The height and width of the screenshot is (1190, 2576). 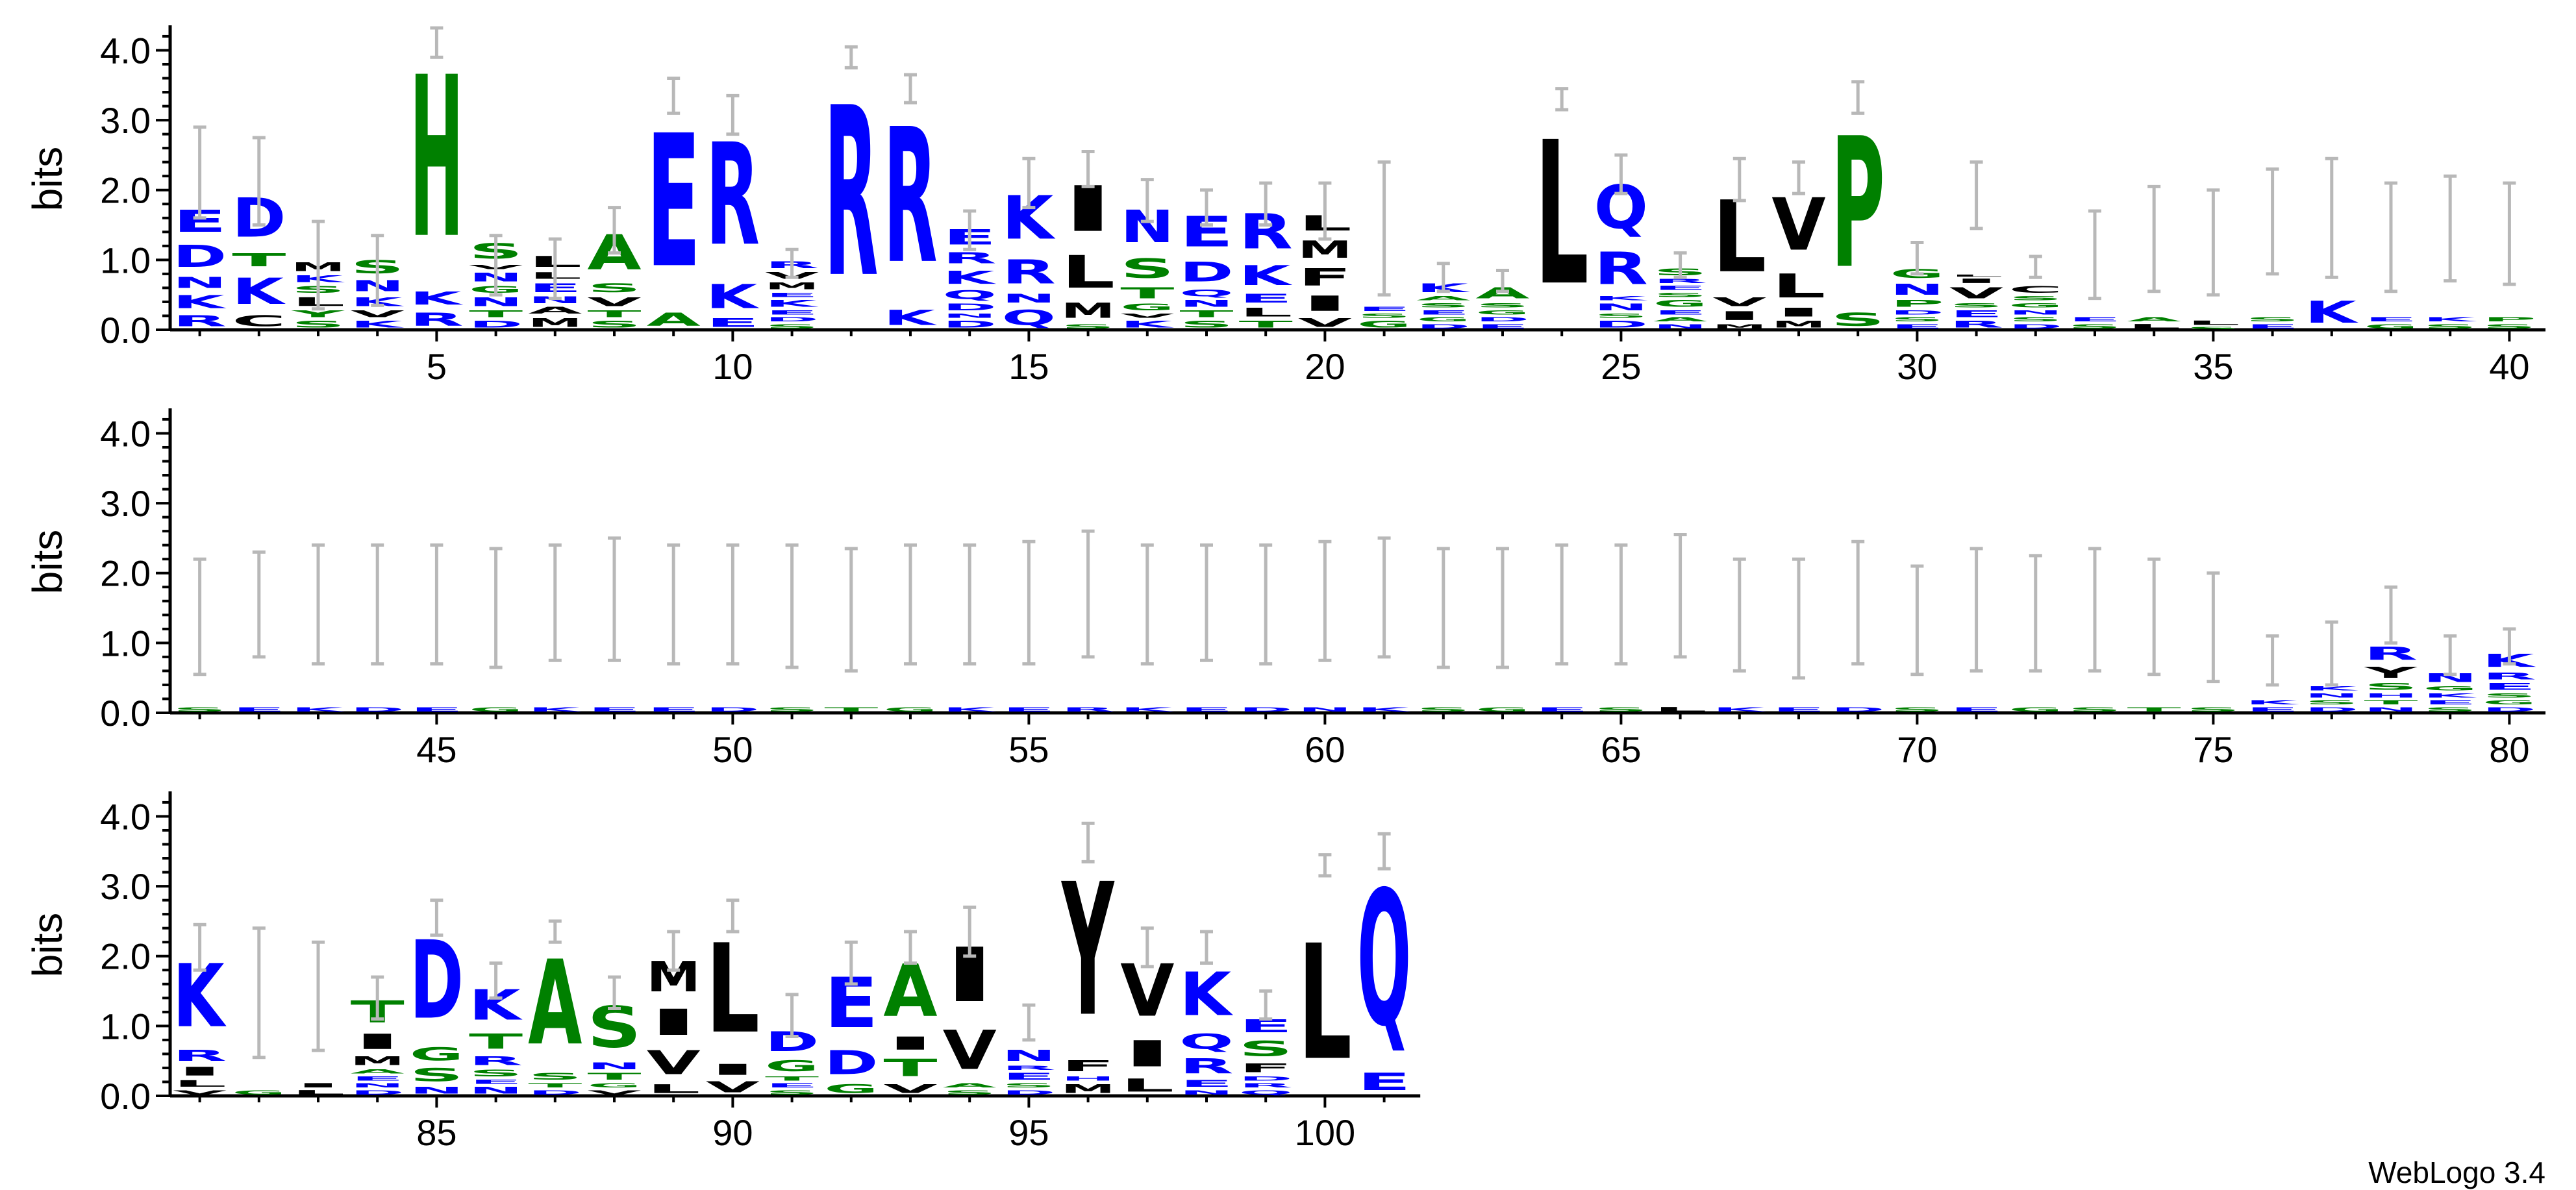 I want to click on x-tick-label: 70, so click(x=1917, y=749).